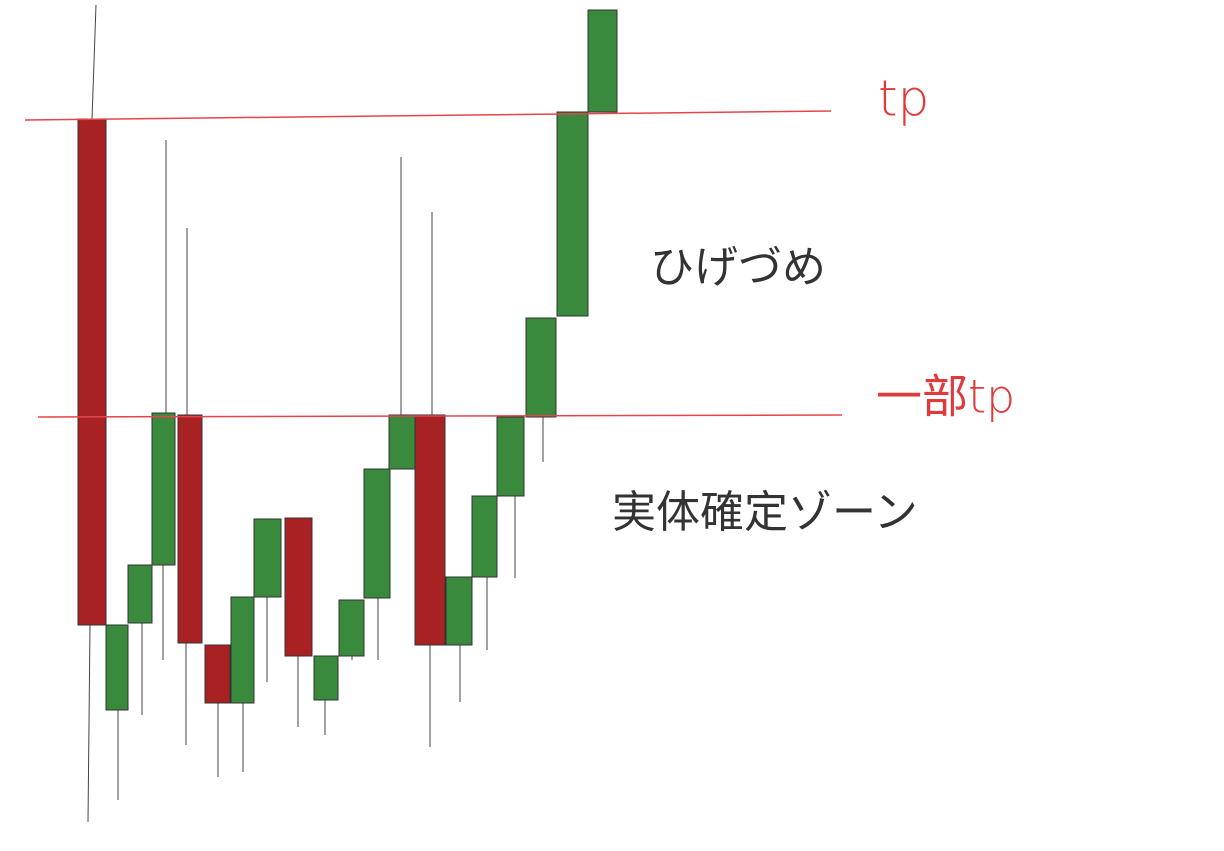 The height and width of the screenshot is (851, 1224). I want to click on tp-line, so click(428, 115).